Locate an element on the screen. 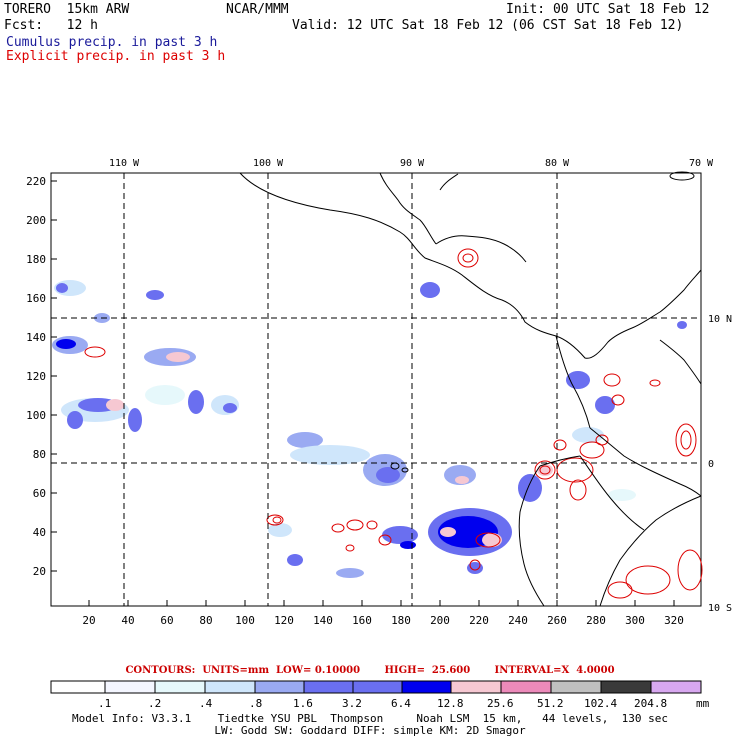  colorbar-label: 1.6 is located at coordinates (303, 703).